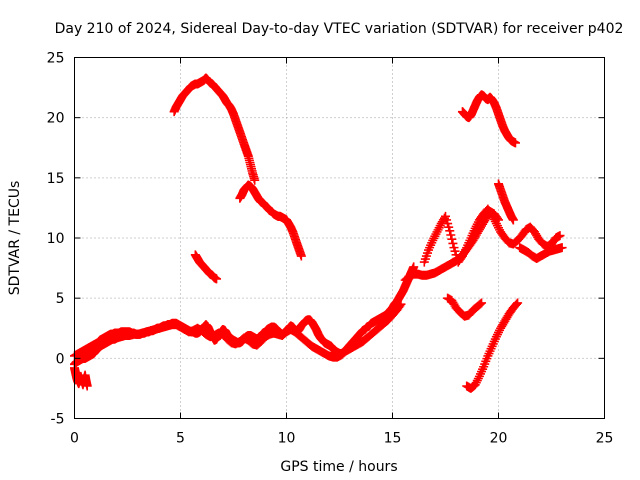 This screenshot has width=640, height=480. Describe the element at coordinates (180, 439) in the screenshot. I see `x-tick-label: 5` at that location.